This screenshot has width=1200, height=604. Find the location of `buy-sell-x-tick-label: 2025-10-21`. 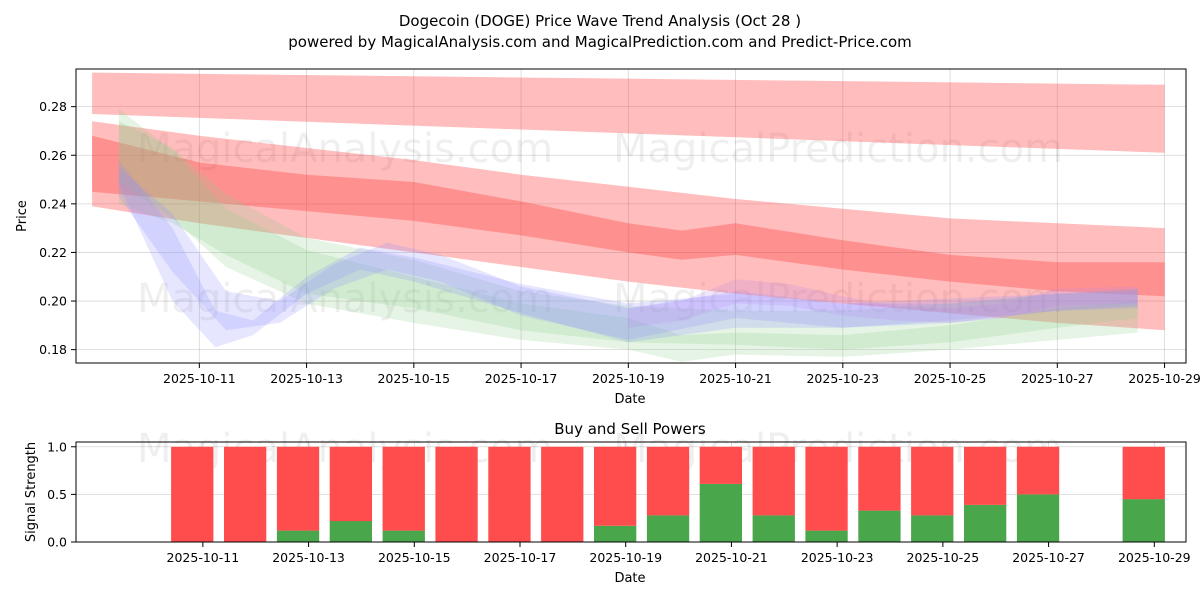

buy-sell-x-tick-label: 2025-10-21 is located at coordinates (731, 557).